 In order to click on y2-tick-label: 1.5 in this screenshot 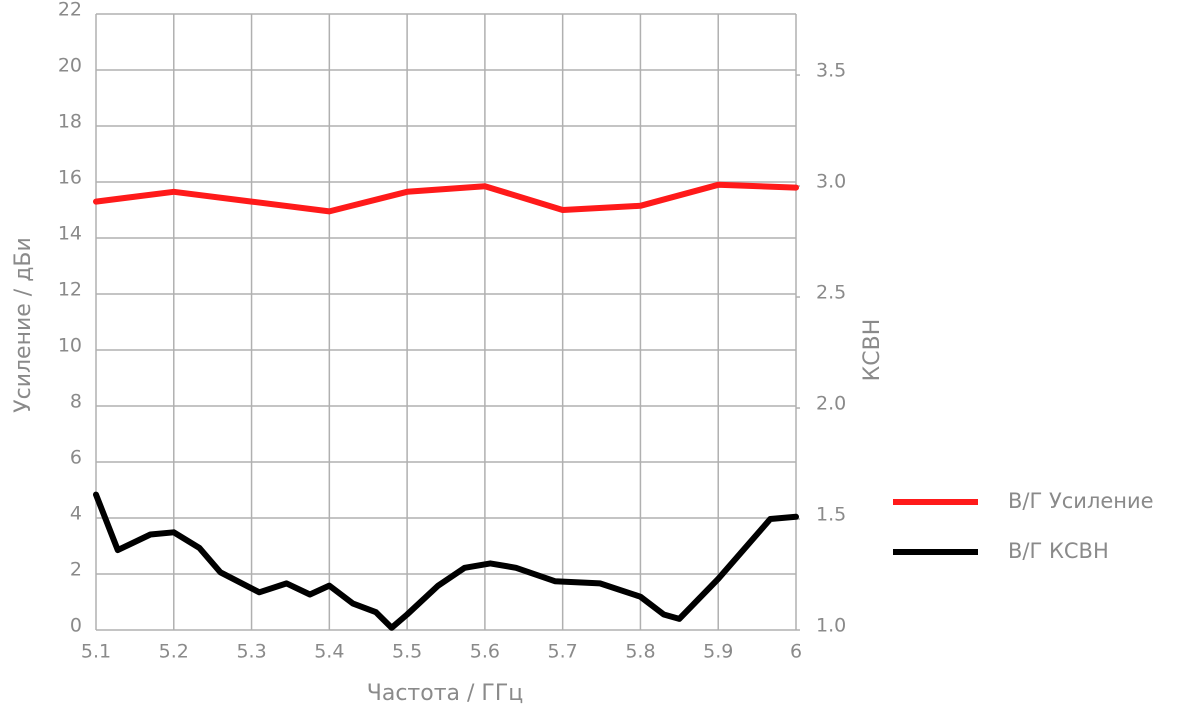, I will do `click(831, 515)`.